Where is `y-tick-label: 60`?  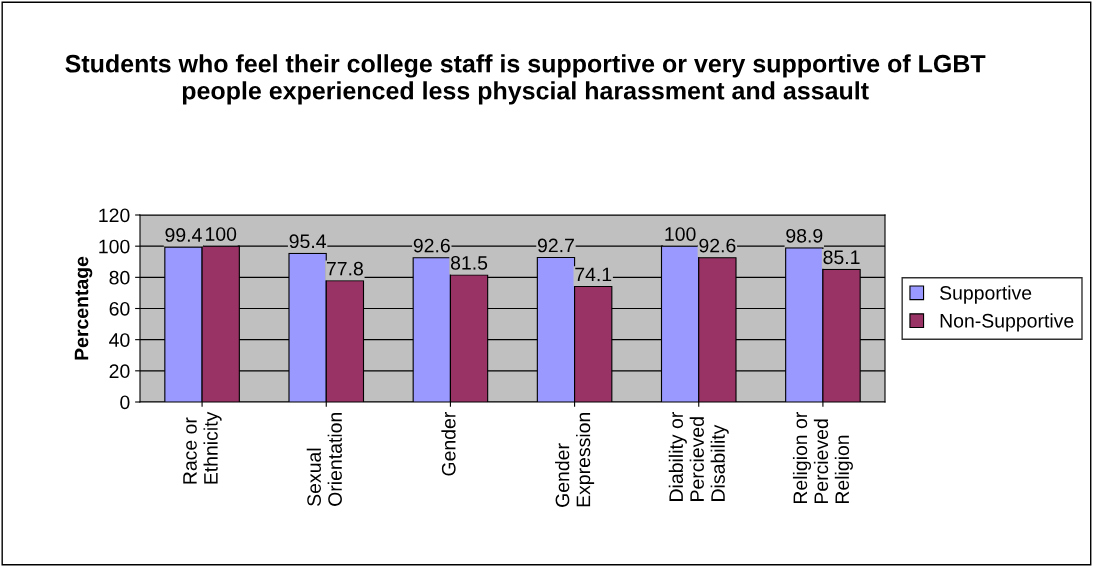
y-tick-label: 60 is located at coordinates (119, 308).